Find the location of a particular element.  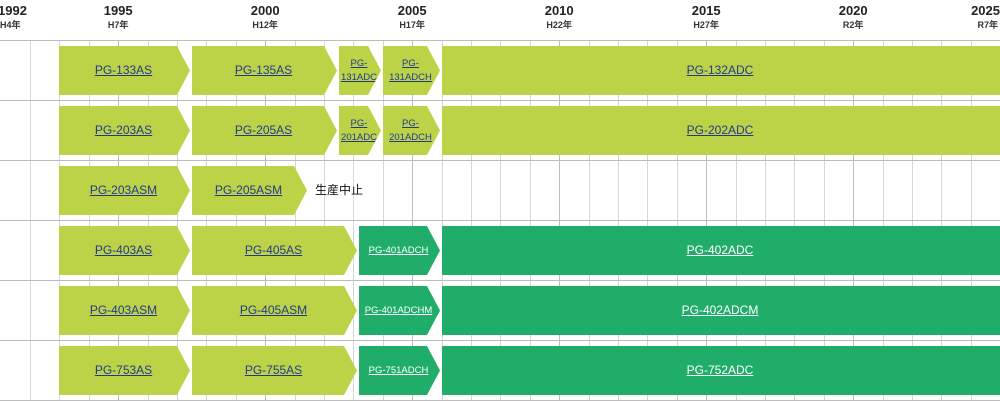

product-bar: PG-202ADC is located at coordinates (721, 130).